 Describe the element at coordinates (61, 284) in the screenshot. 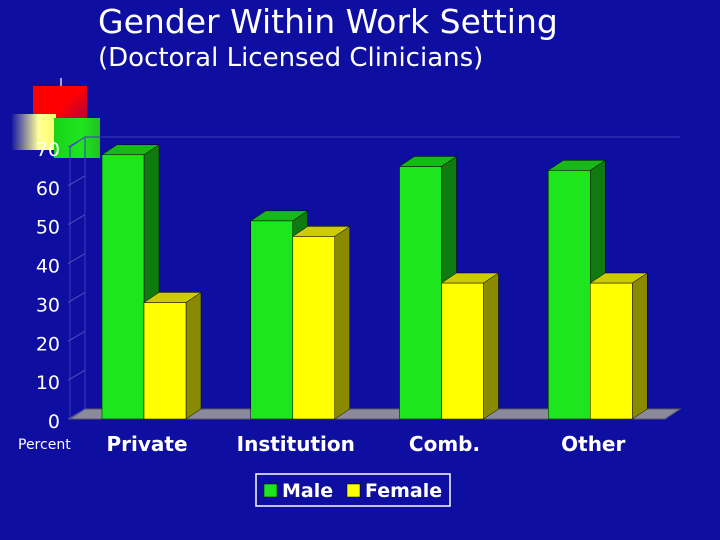

I see `y-axis-ticks: 0 10 20 30 40 50 60 70` at that location.